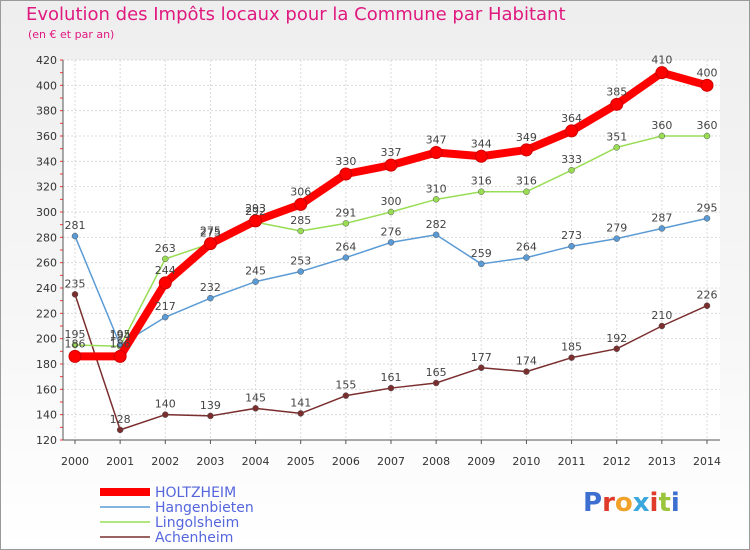 Image resolution: width=750 pixels, height=550 pixels. Describe the element at coordinates (608, 503) in the screenshot. I see `logo-letter: r` at that location.